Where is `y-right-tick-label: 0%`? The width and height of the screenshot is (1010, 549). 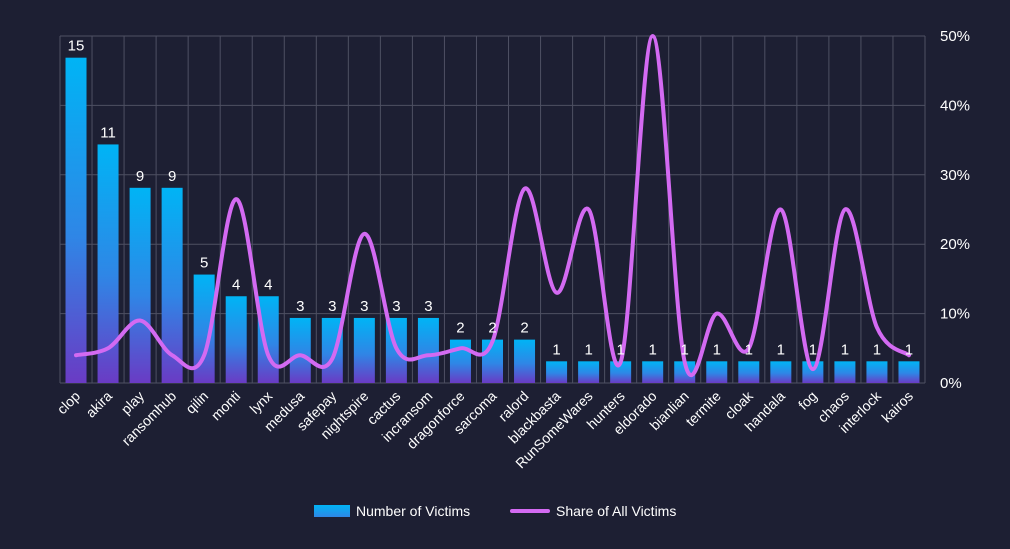 y-right-tick-label: 0% is located at coordinates (951, 383).